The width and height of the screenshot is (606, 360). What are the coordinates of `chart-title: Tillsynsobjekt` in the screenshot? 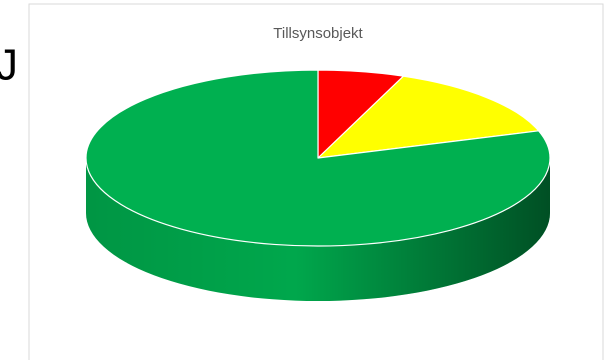 It's located at (318, 33).